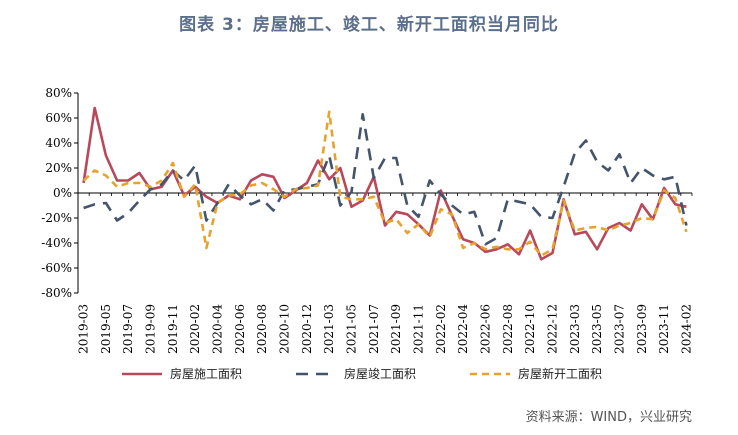  What do you see at coordinates (307, 329) in the screenshot?
I see `x-tick-label: 2020-12` at bounding box center [307, 329].